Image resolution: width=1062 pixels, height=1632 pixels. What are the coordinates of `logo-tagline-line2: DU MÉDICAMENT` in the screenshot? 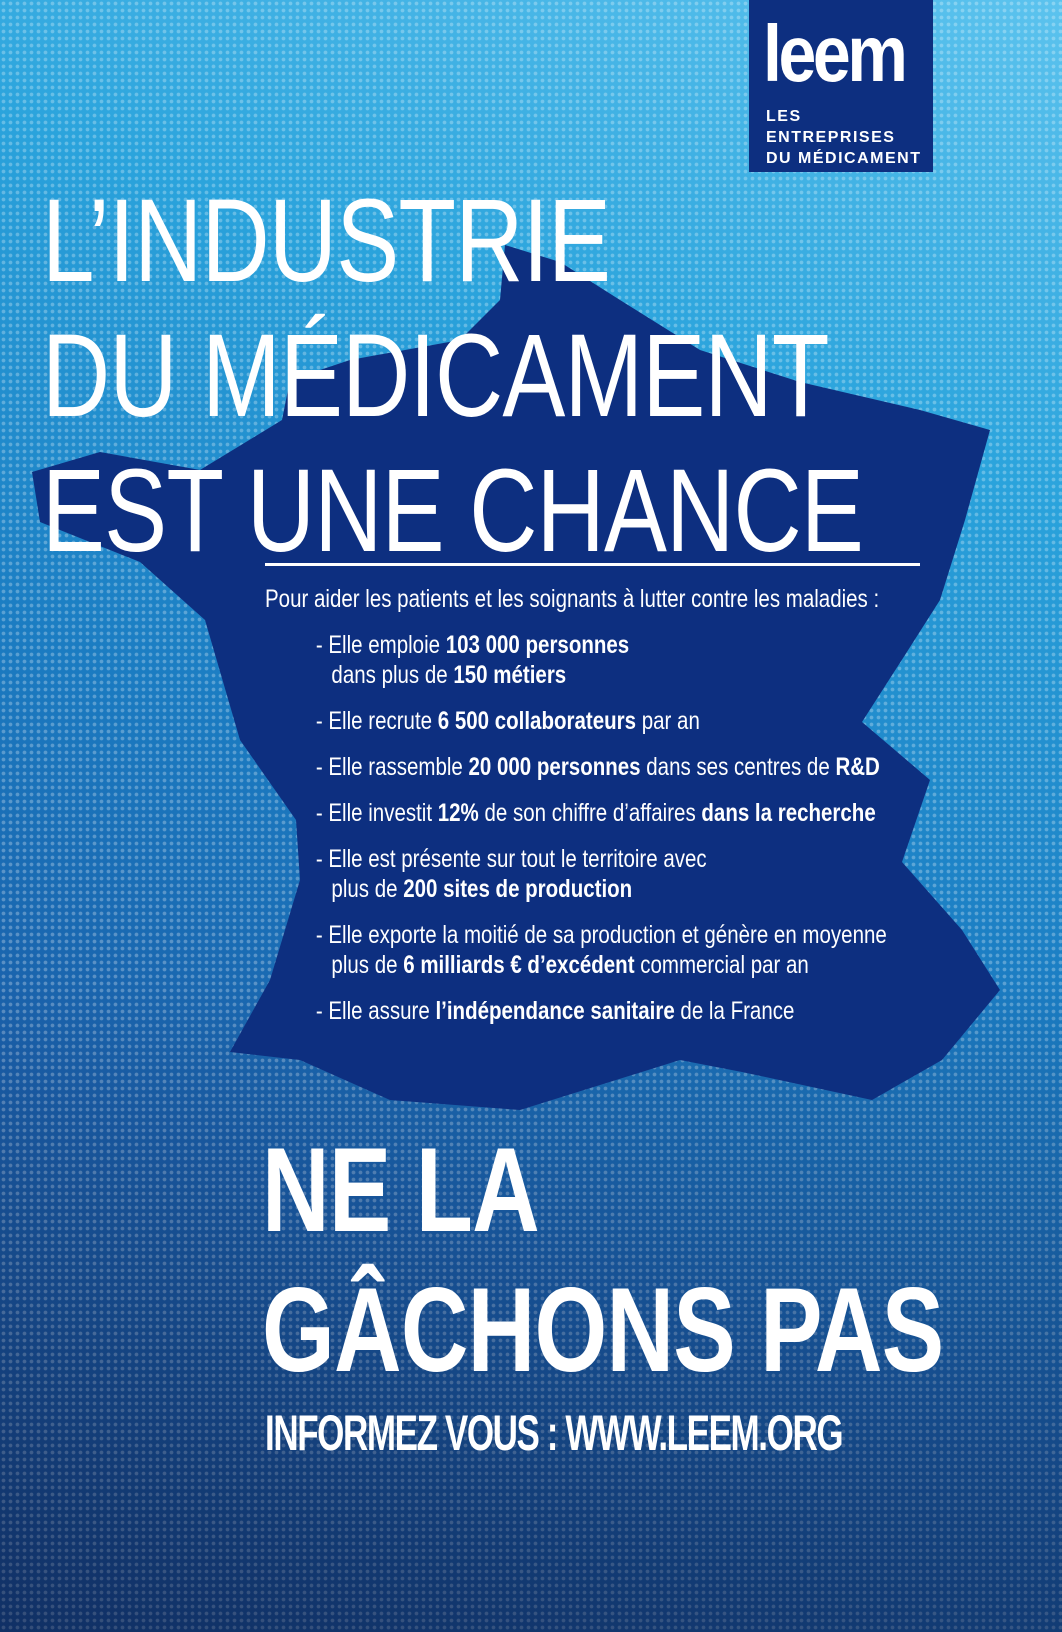 It's located at (844, 158).